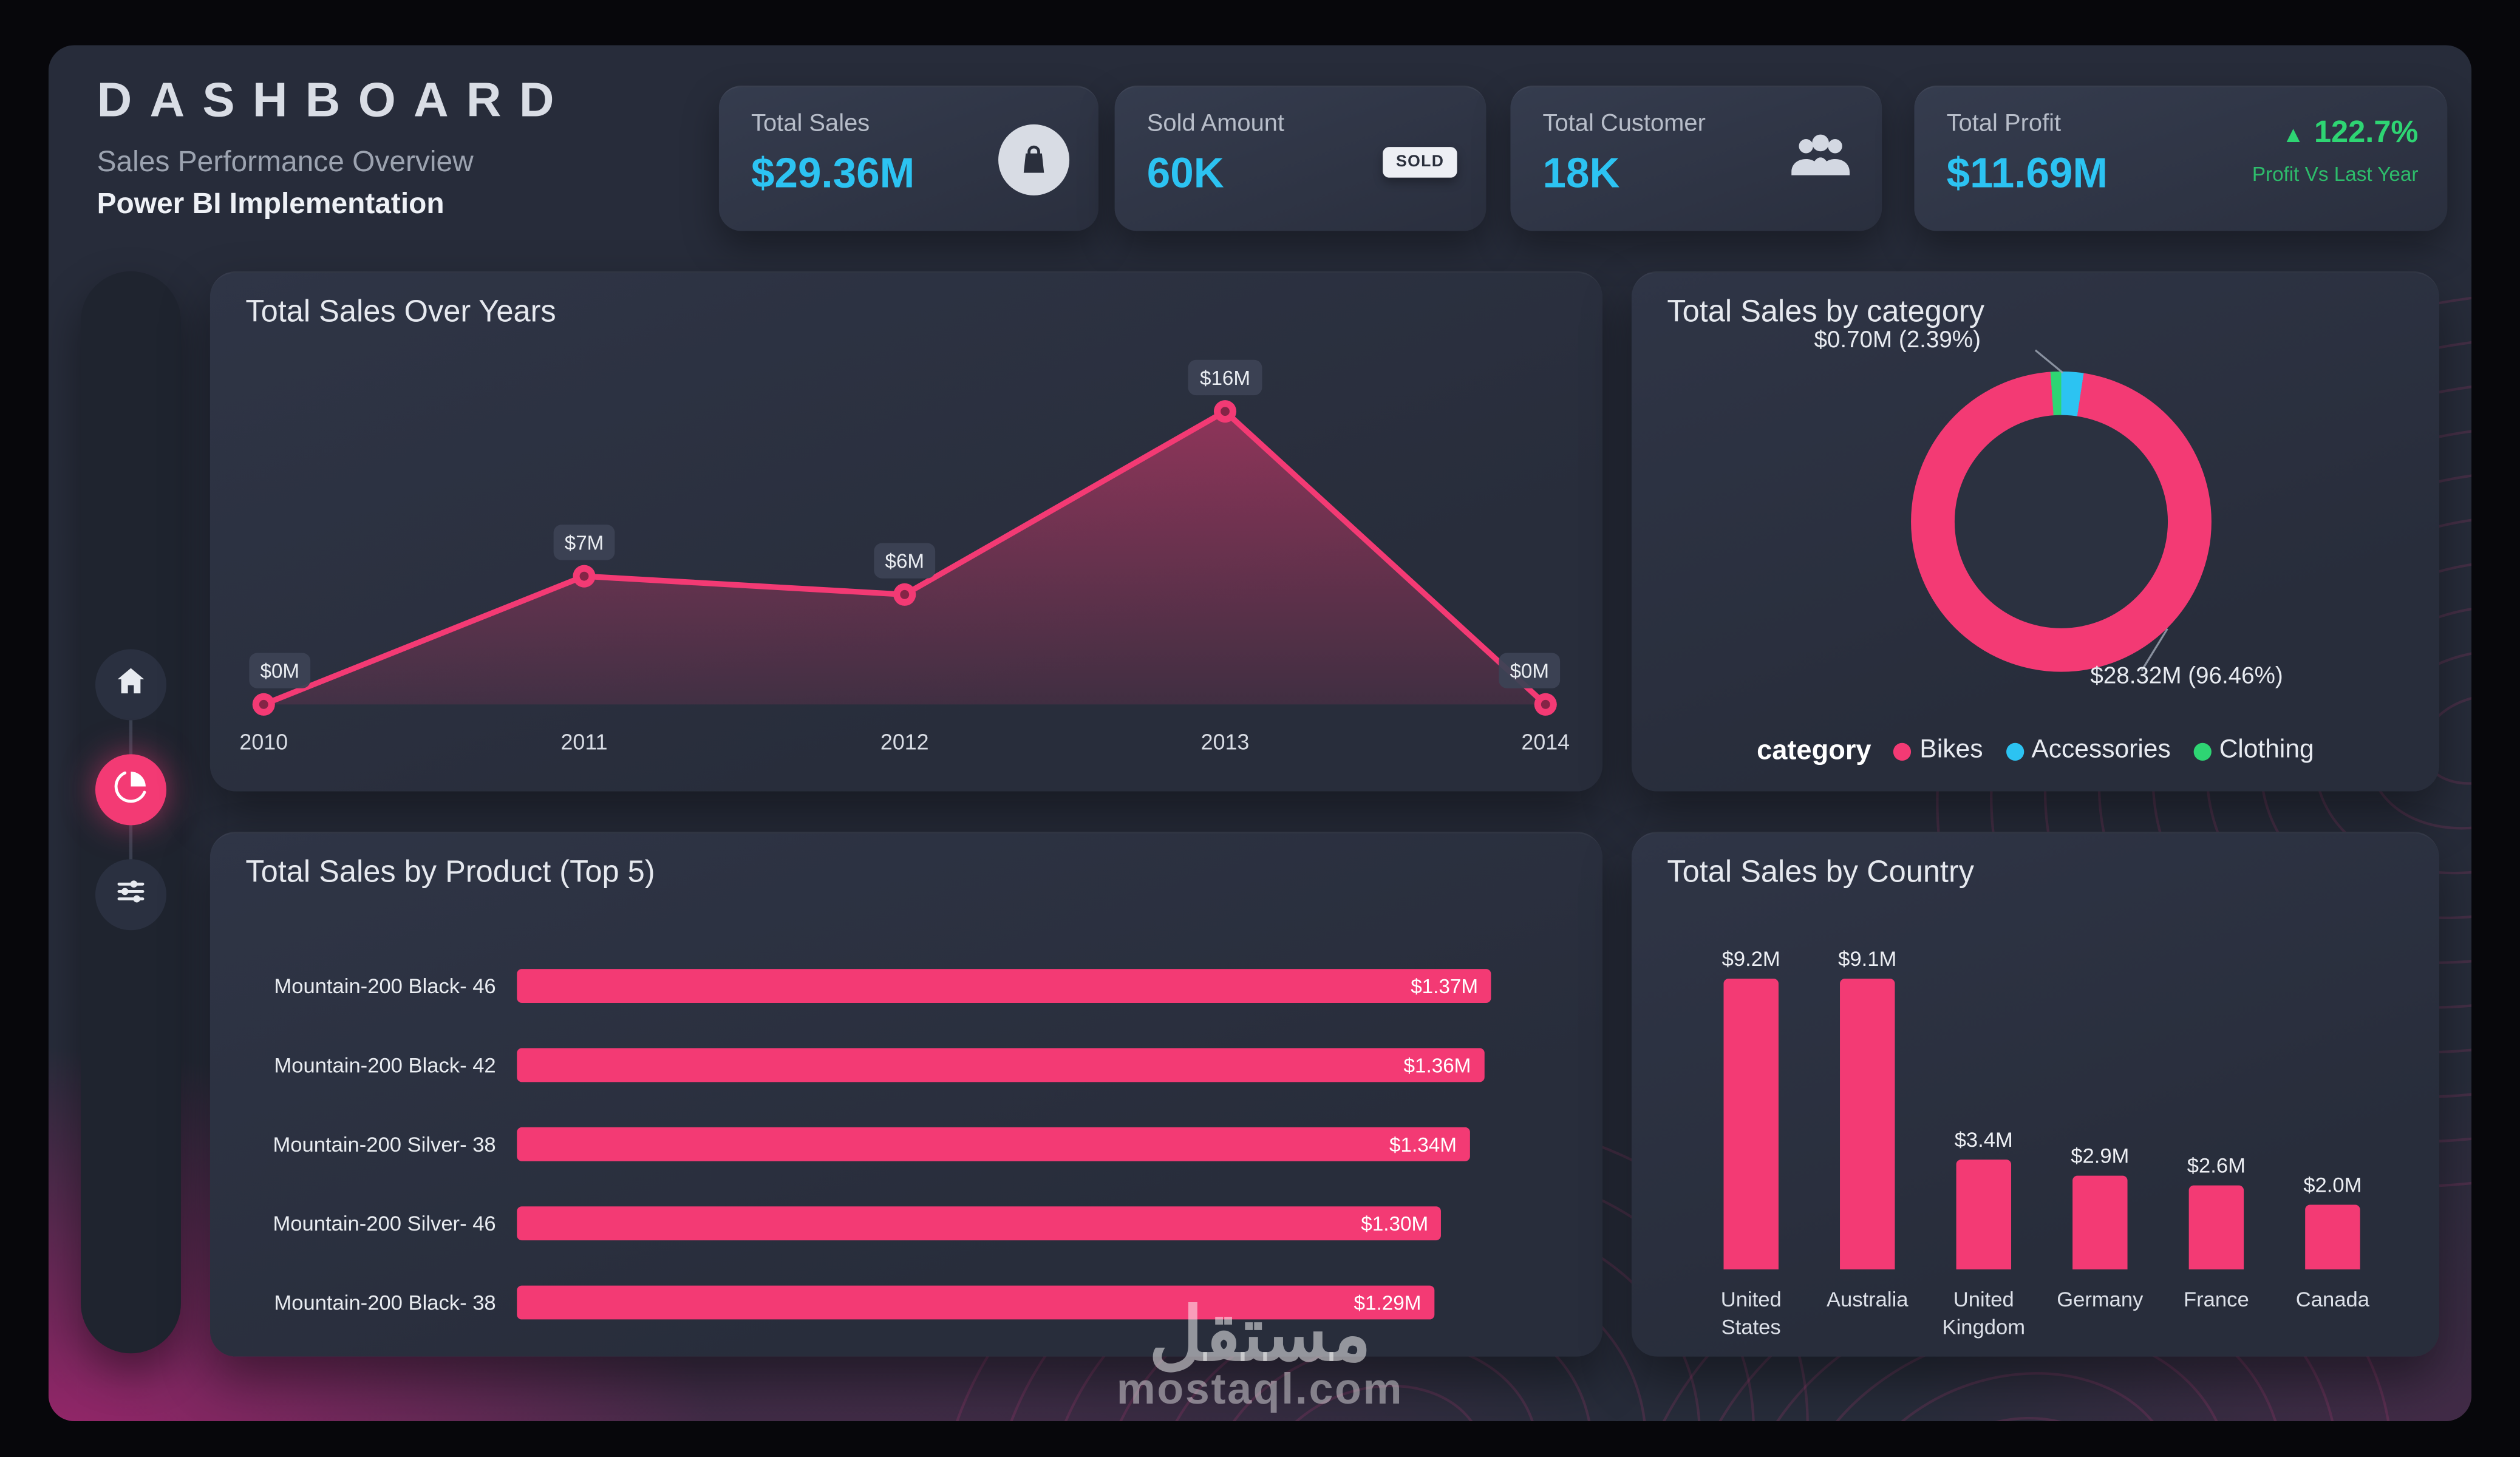  I want to click on legend-item-bikes: Bikes, so click(1938, 751).